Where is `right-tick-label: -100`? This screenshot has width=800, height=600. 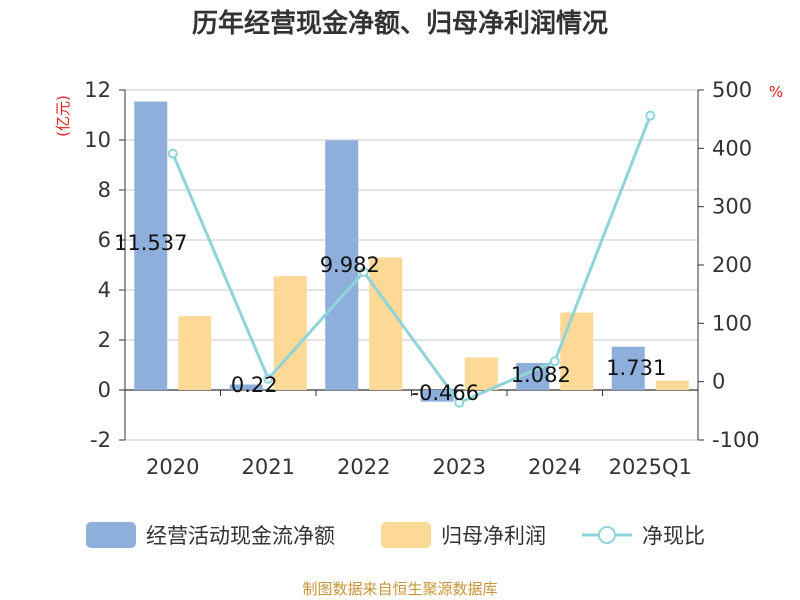
right-tick-label: -100 is located at coordinates (736, 440).